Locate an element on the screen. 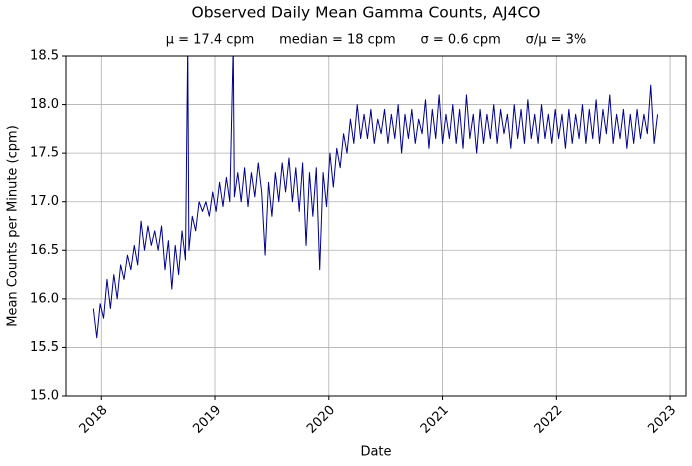 This screenshot has height=466, width=692. y-tick-label: 16.5 is located at coordinates (44, 250).